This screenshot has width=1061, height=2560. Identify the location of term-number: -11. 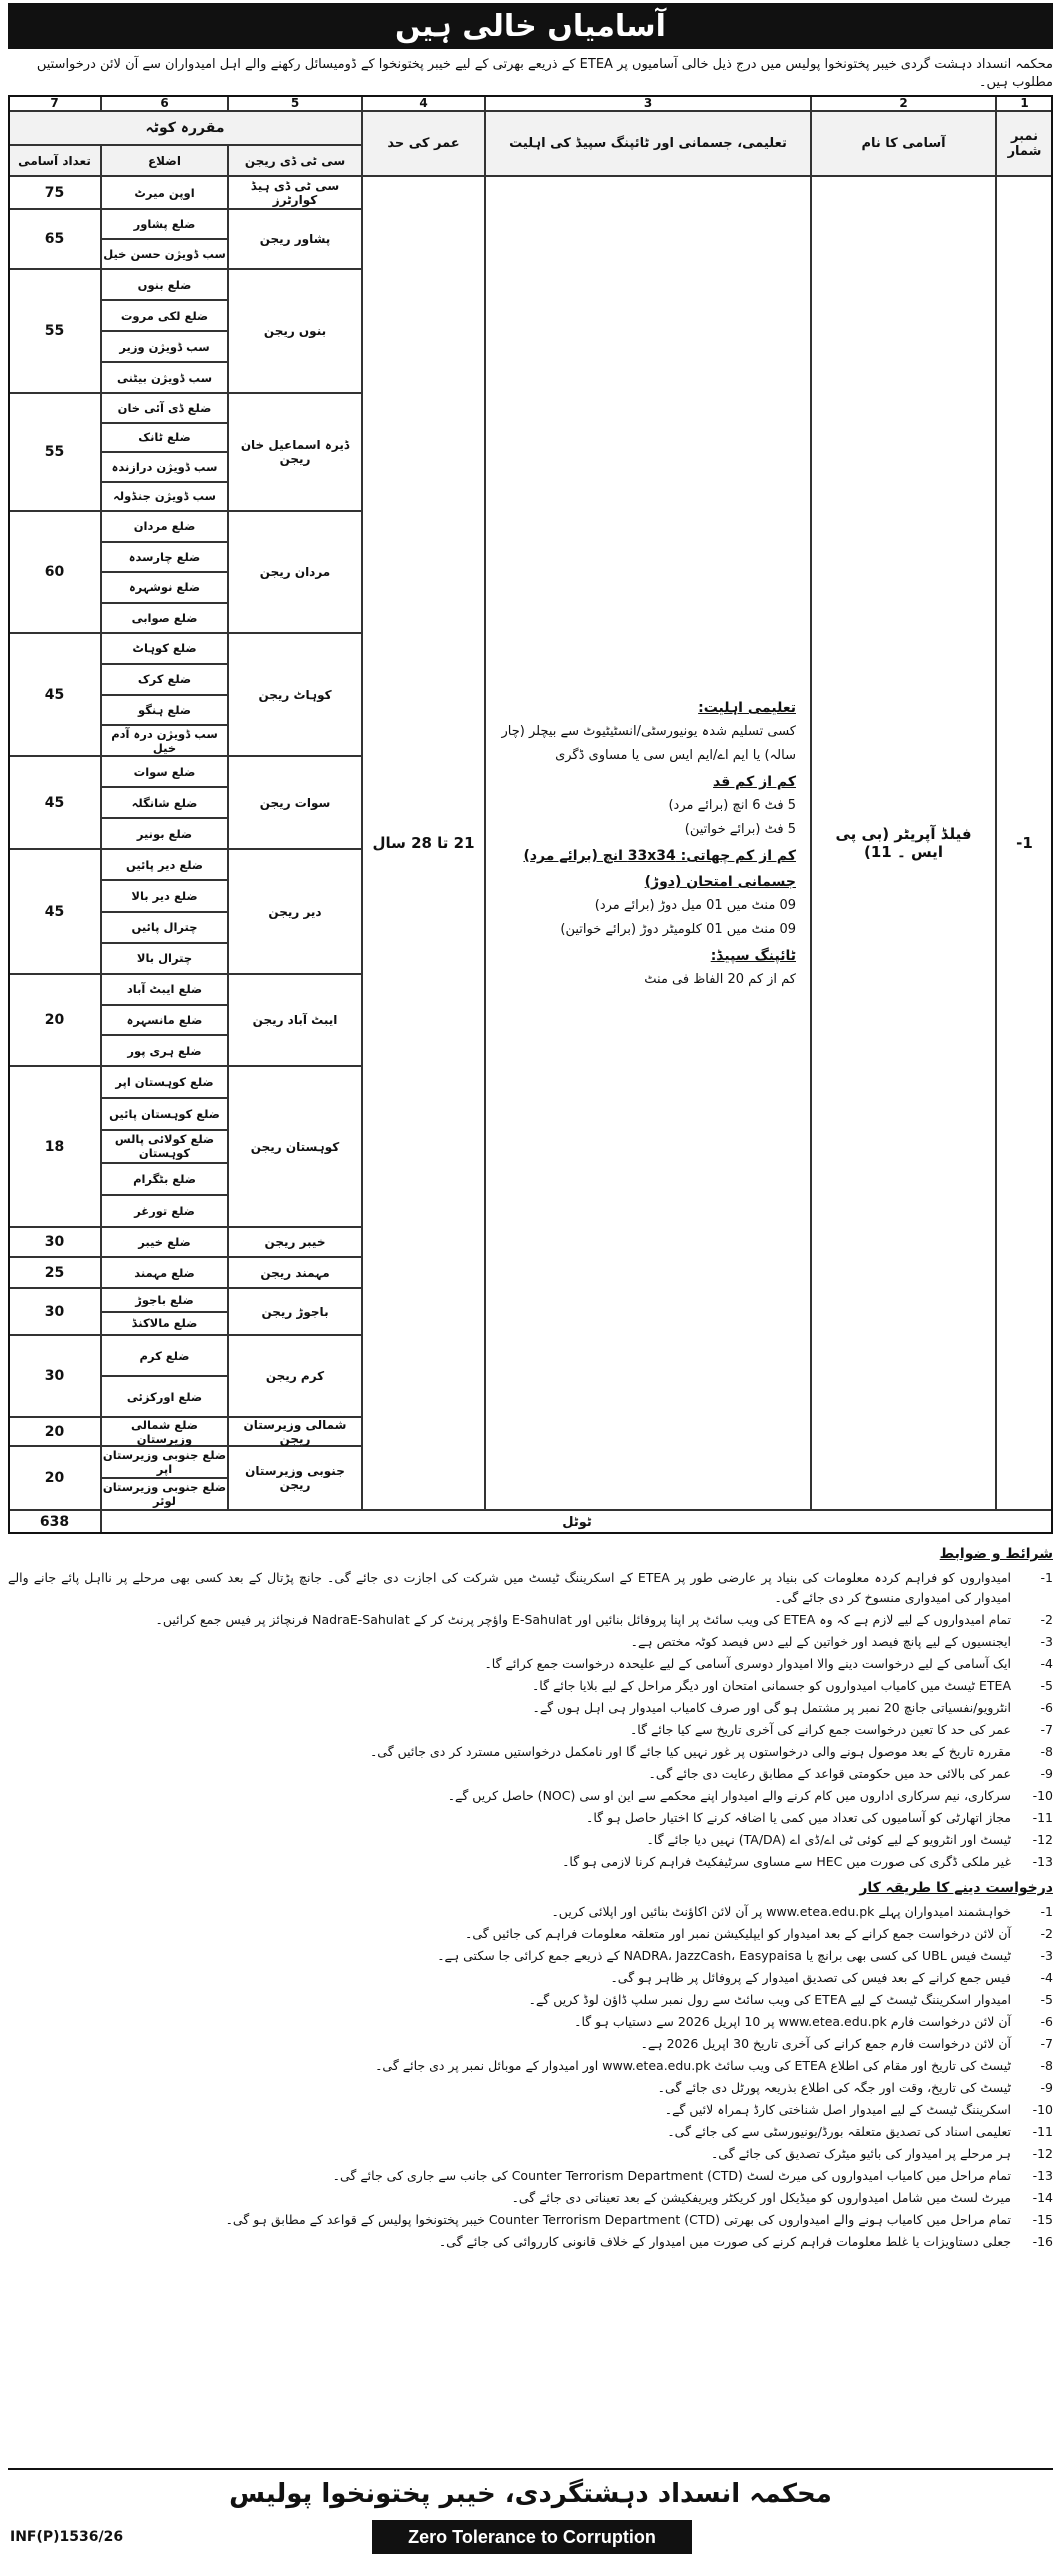
(1042, 1817).